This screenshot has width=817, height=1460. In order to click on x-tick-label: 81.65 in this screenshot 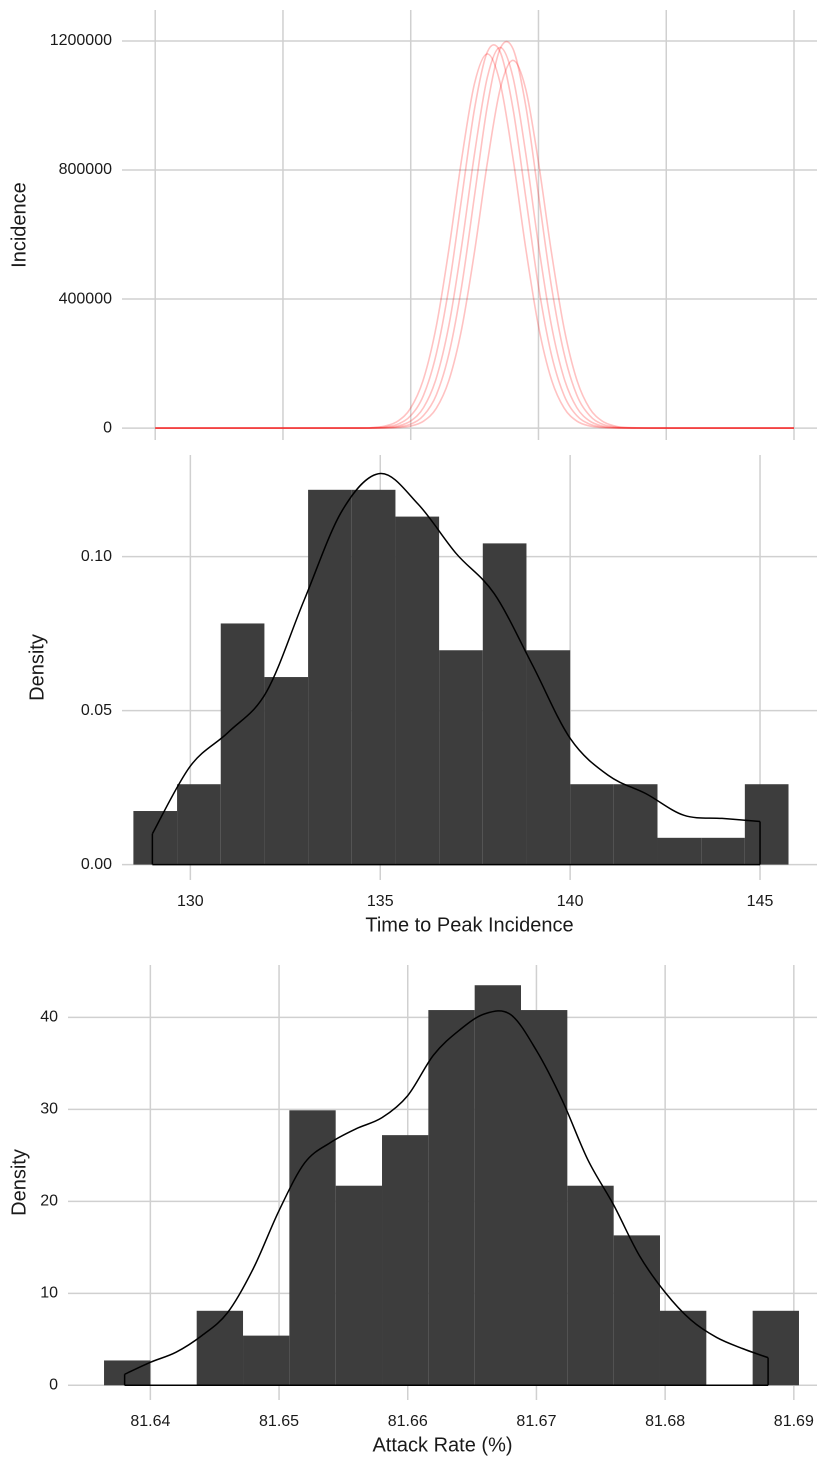, I will do `click(279, 1421)`.